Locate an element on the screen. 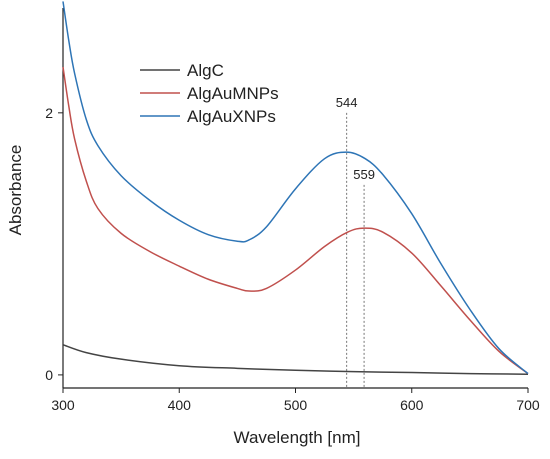 The height and width of the screenshot is (459, 550). y-tick-label: 2 is located at coordinates (49, 113).